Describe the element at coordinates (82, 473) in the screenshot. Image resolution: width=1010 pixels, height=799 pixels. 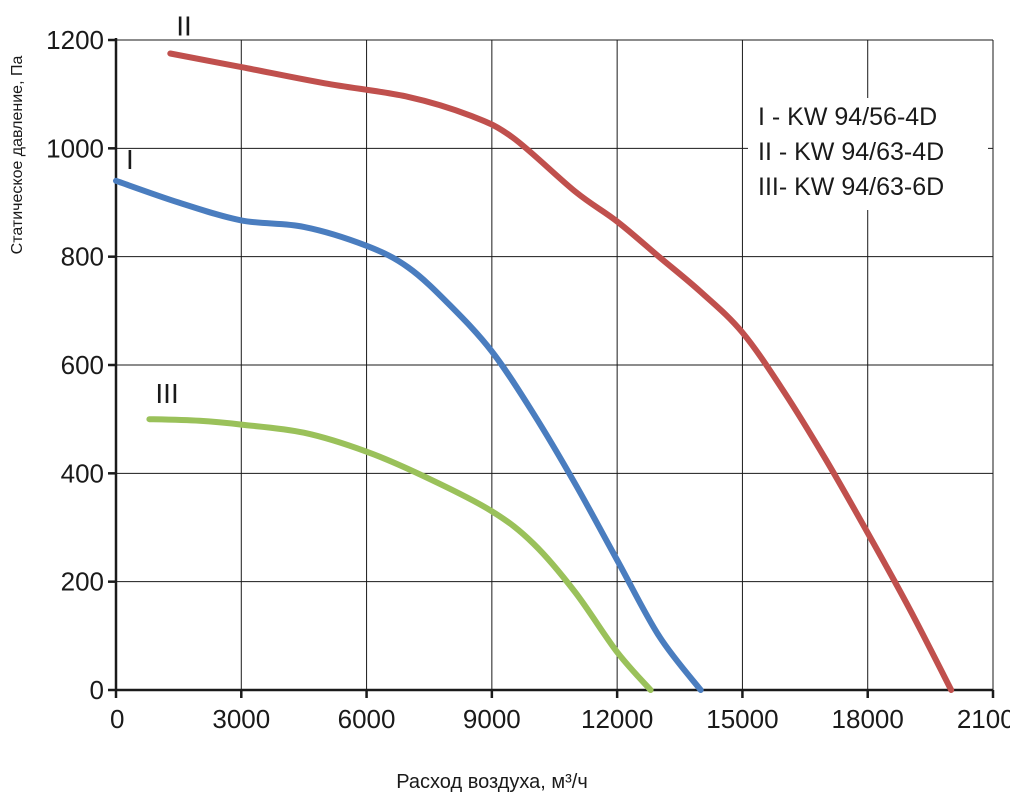
I see `y-tick-label-400: 400` at that location.